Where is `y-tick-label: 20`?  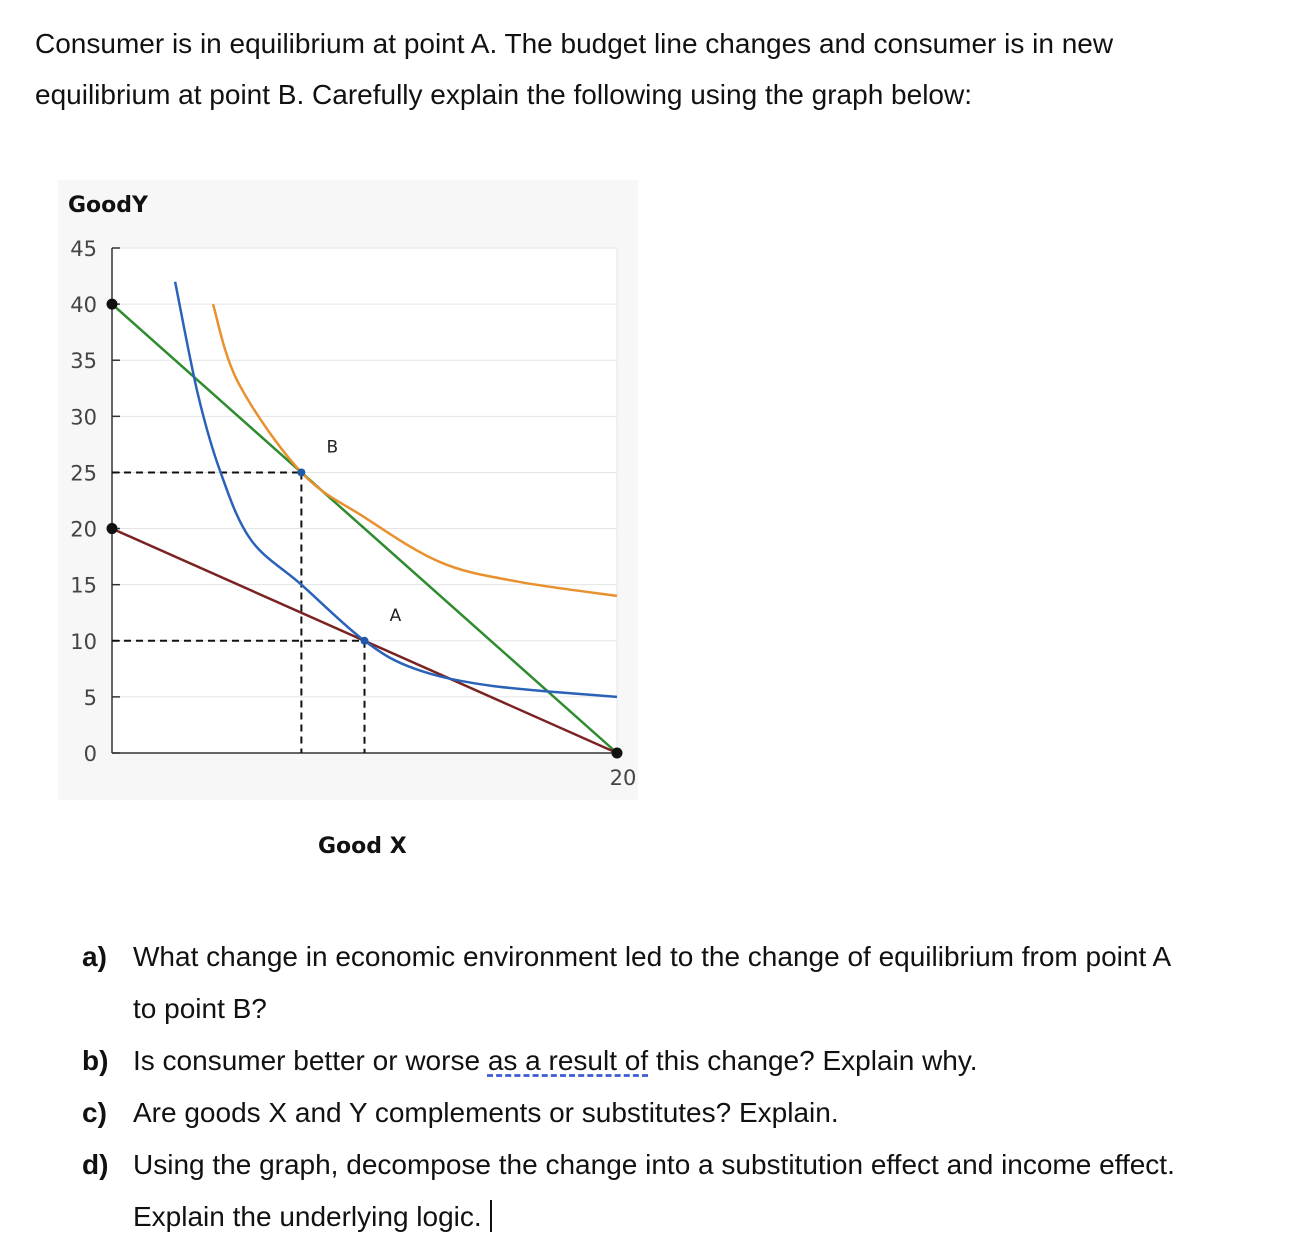 y-tick-label: 20 is located at coordinates (83, 530).